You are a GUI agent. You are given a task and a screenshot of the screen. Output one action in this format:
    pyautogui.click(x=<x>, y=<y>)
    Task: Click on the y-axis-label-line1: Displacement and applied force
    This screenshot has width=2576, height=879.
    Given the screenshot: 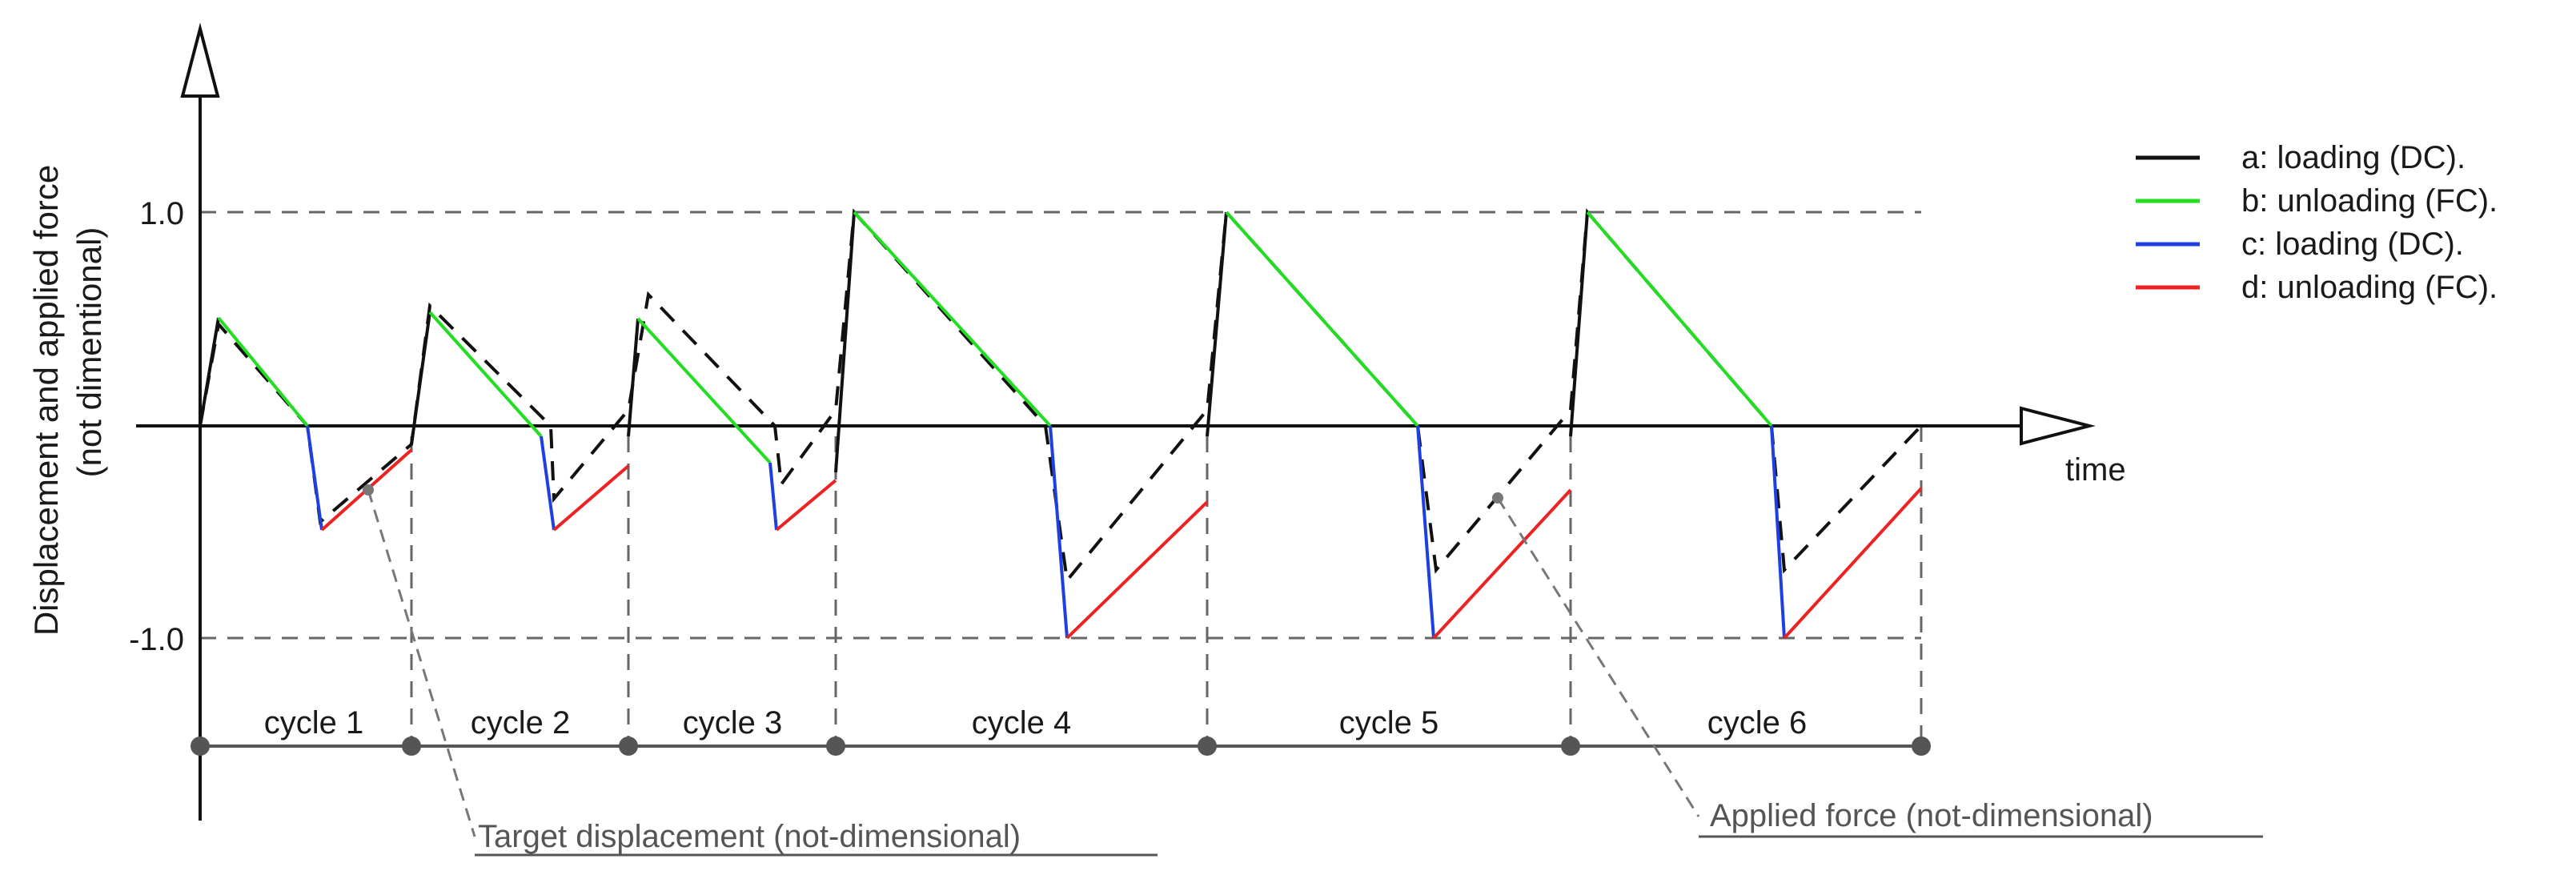 What is the action you would take?
    pyautogui.click(x=46, y=400)
    